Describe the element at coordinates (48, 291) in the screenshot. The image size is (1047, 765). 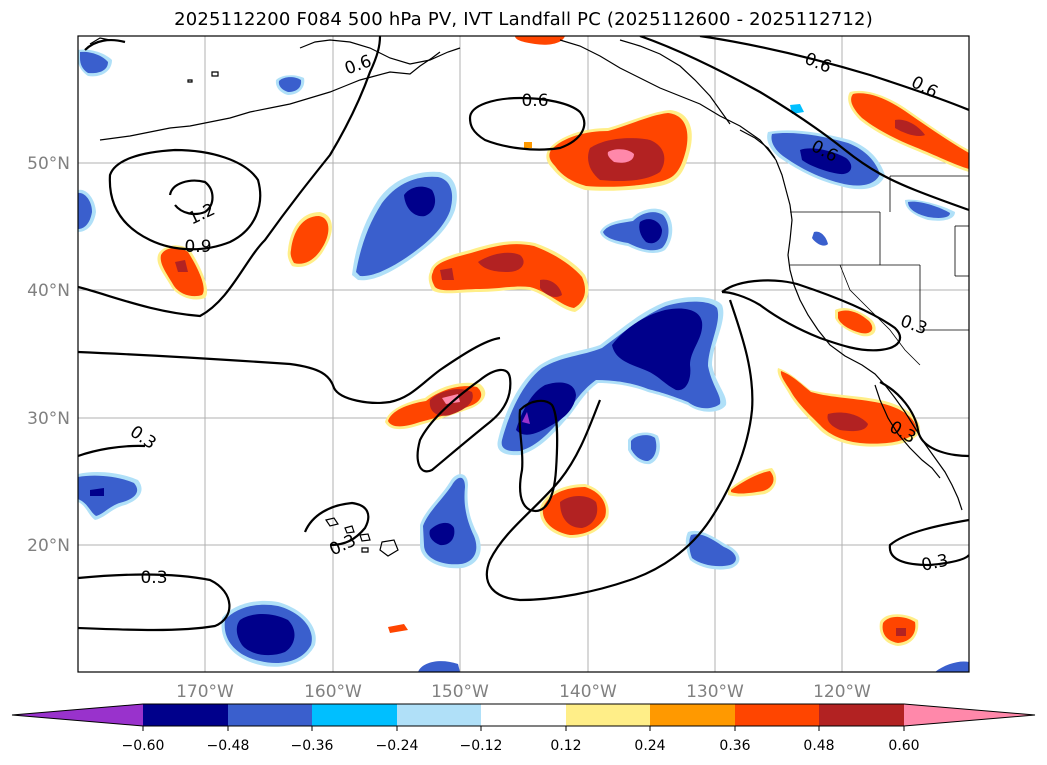
I see `lat-label-40n: 40°N` at that location.